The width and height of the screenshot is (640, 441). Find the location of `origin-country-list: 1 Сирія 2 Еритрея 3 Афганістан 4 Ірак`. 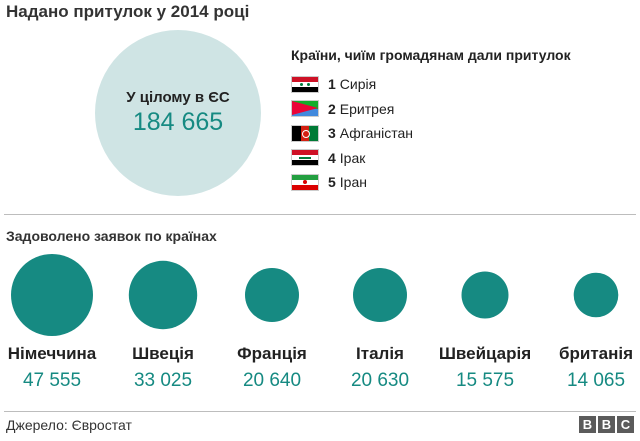

origin-country-list: 1 Сирія 2 Еритрея 3 Афганістан 4 Ірак is located at coordinates (352, 133).